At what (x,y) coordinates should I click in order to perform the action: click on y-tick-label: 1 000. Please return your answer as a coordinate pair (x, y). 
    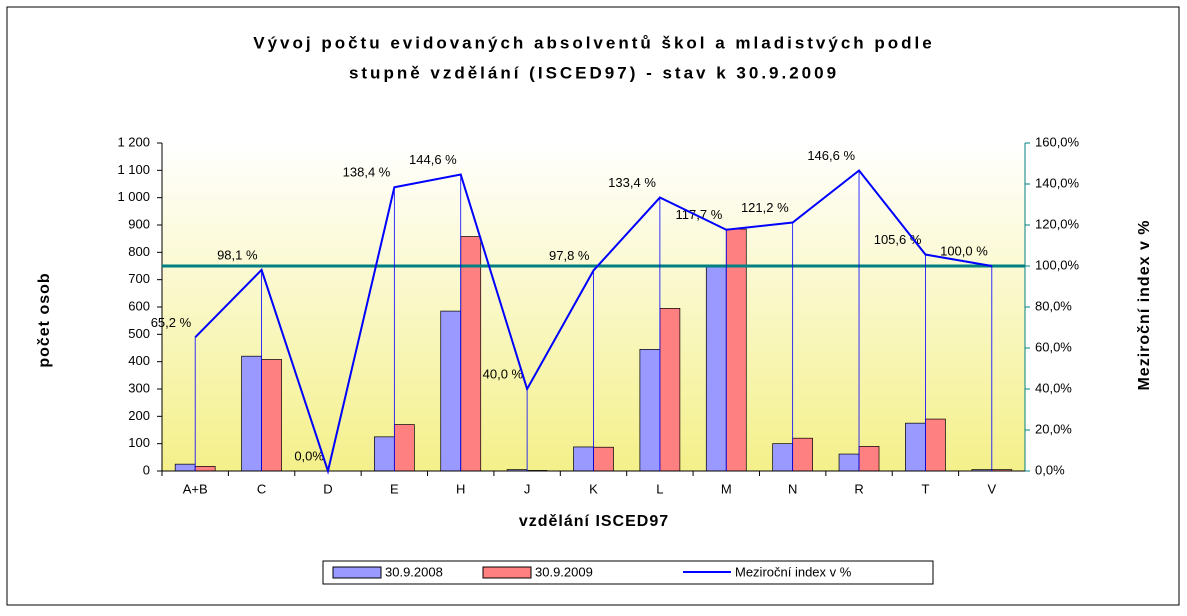
    Looking at the image, I should click on (133, 196).